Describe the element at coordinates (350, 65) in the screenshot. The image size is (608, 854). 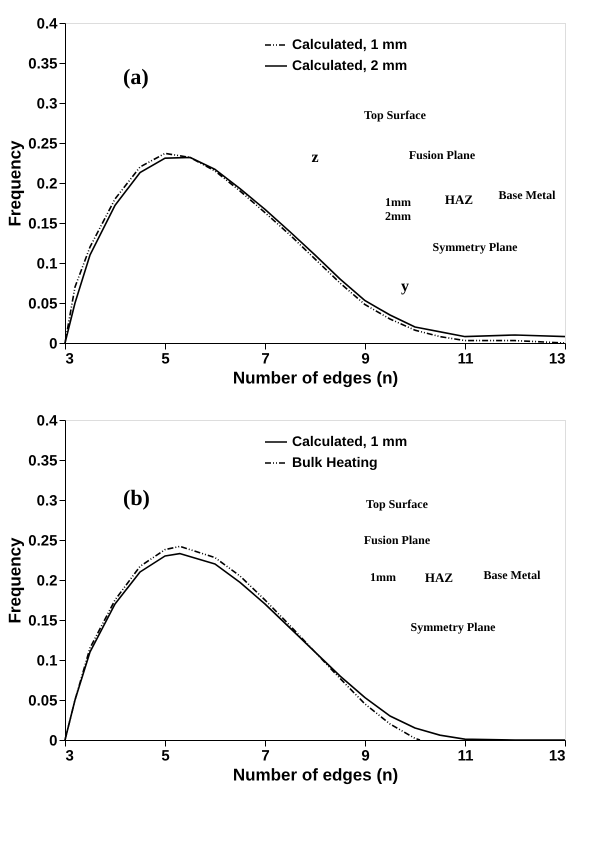
I see `legend-label: Calculated, 2 mm` at that location.